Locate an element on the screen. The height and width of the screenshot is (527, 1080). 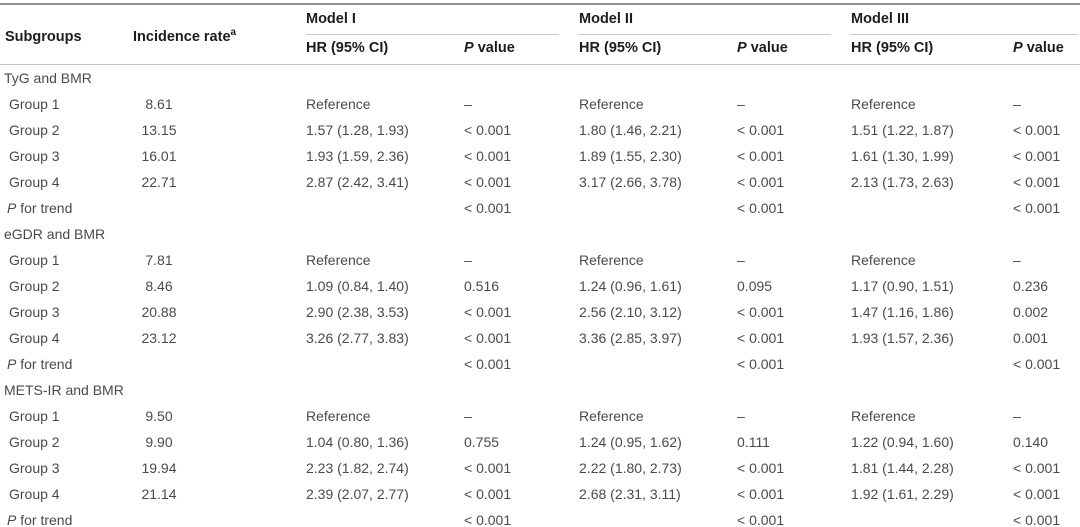
hr-cell-model-2: 2.22 (1.80, 2.73) is located at coordinates (630, 468).